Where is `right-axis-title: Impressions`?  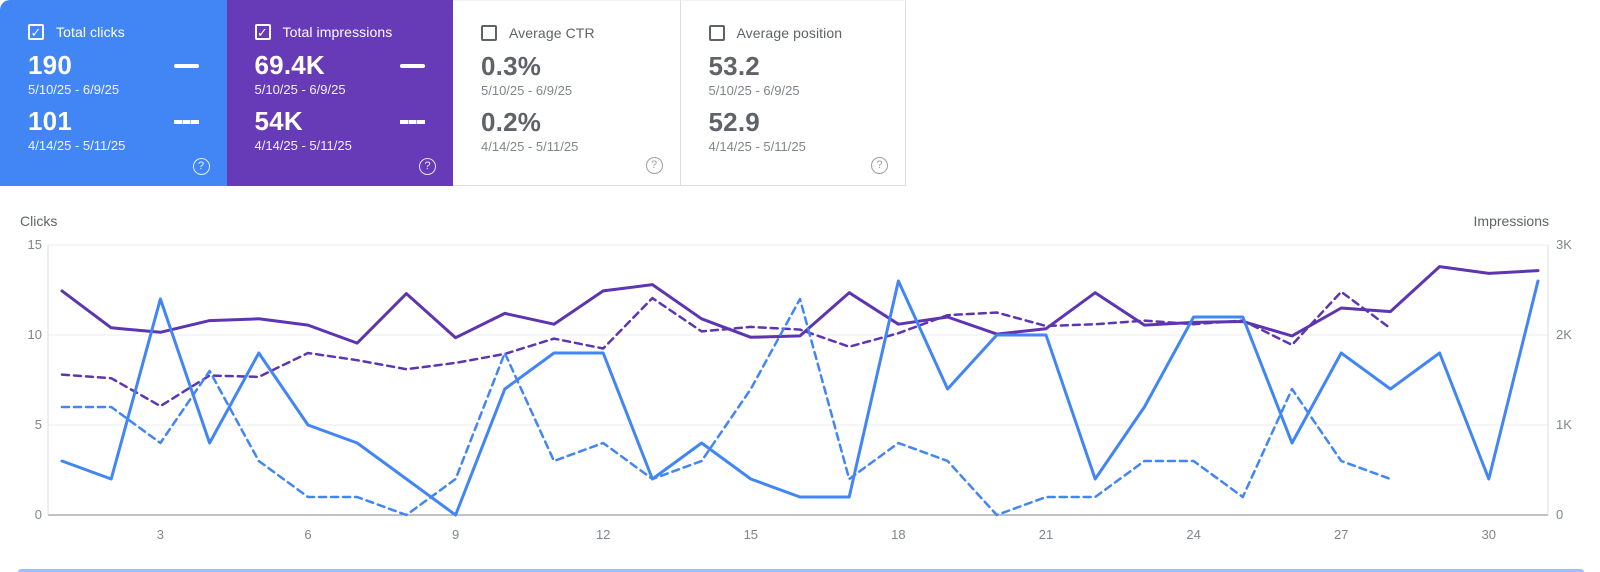
right-axis-title: Impressions is located at coordinates (1511, 221).